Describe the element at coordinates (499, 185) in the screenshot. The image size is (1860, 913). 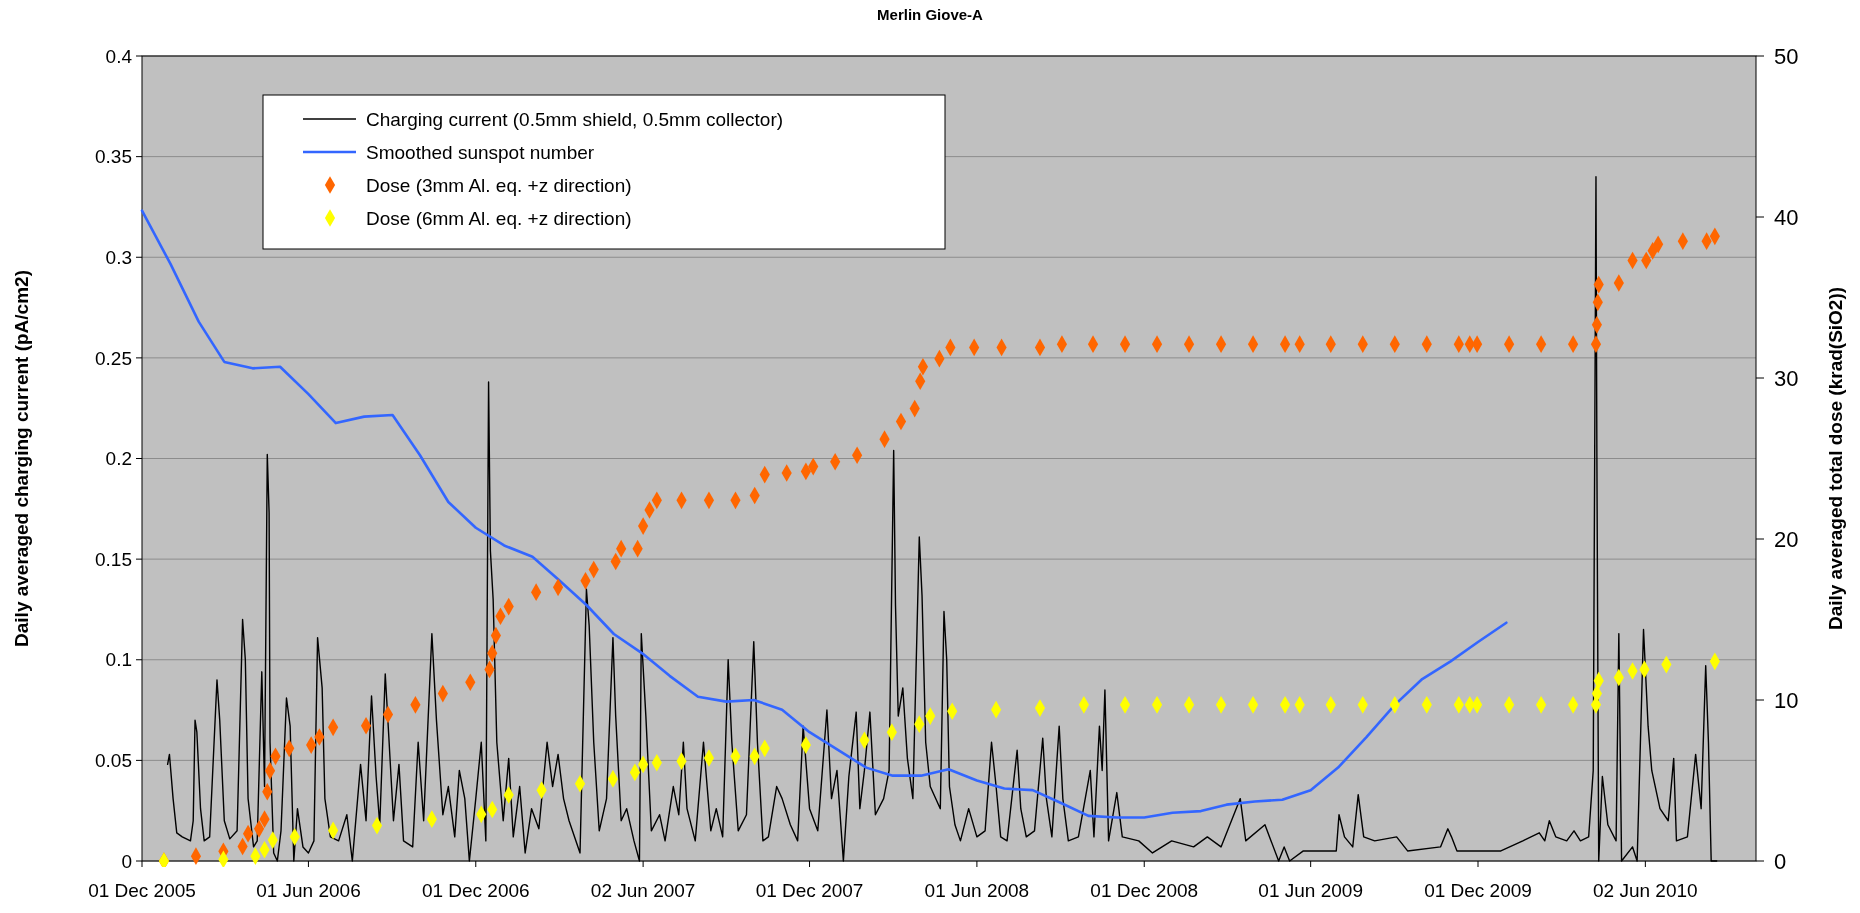
I see `legend-label: Dose (3mm Al. eq. +z direction)` at that location.